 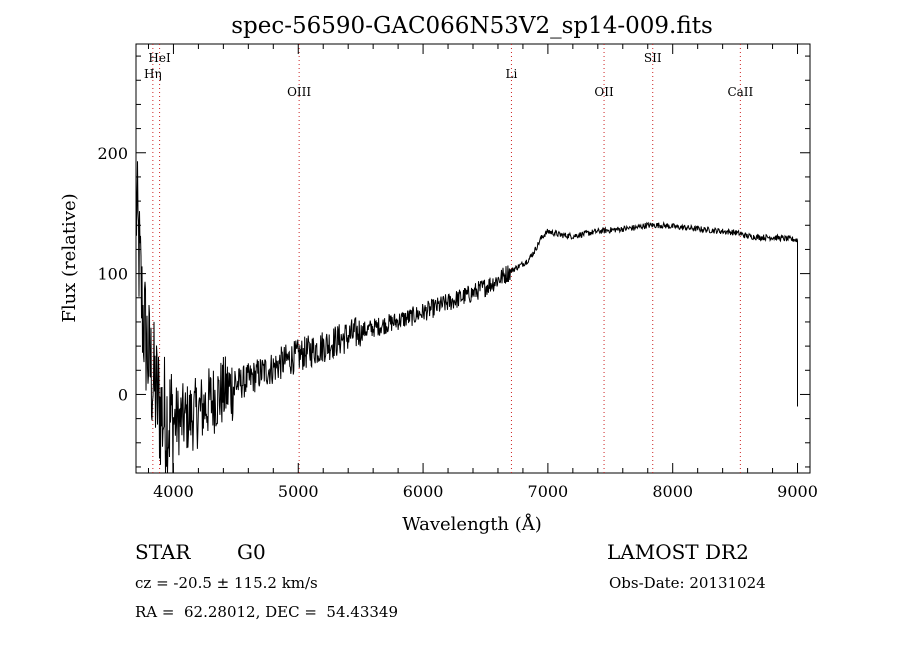 What do you see at coordinates (69, 257) in the screenshot?
I see `y-axis-label: Flux (relative)` at bounding box center [69, 257].